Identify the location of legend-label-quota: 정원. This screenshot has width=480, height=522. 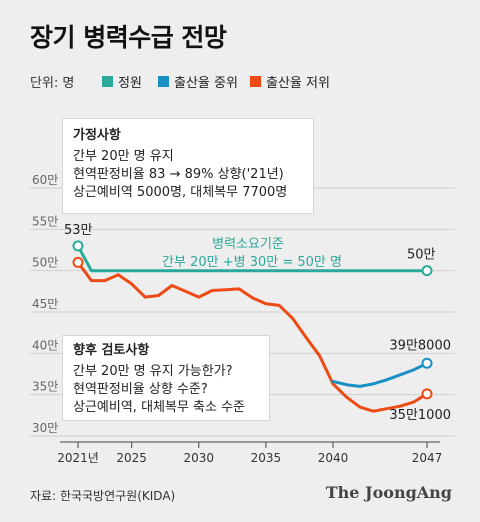
(130, 83).